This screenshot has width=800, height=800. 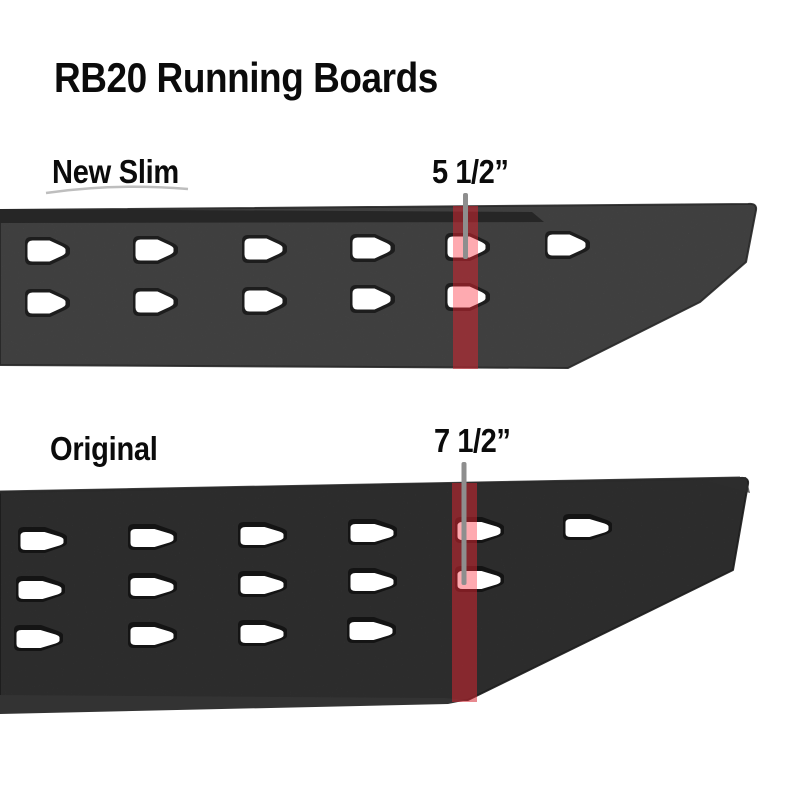 What do you see at coordinates (470, 171) in the screenshot?
I see `measurement-label-new-slim: 5 1/2”` at bounding box center [470, 171].